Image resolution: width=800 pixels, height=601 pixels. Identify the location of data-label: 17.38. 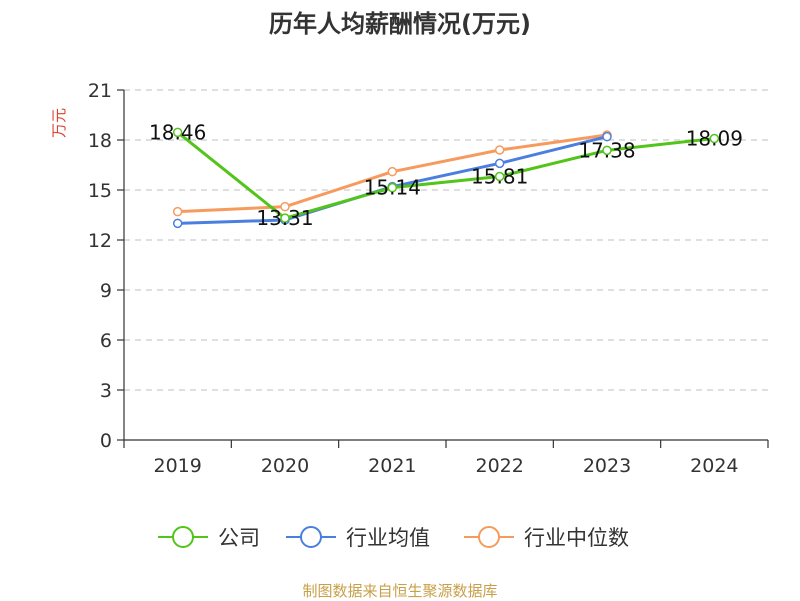
(606, 150).